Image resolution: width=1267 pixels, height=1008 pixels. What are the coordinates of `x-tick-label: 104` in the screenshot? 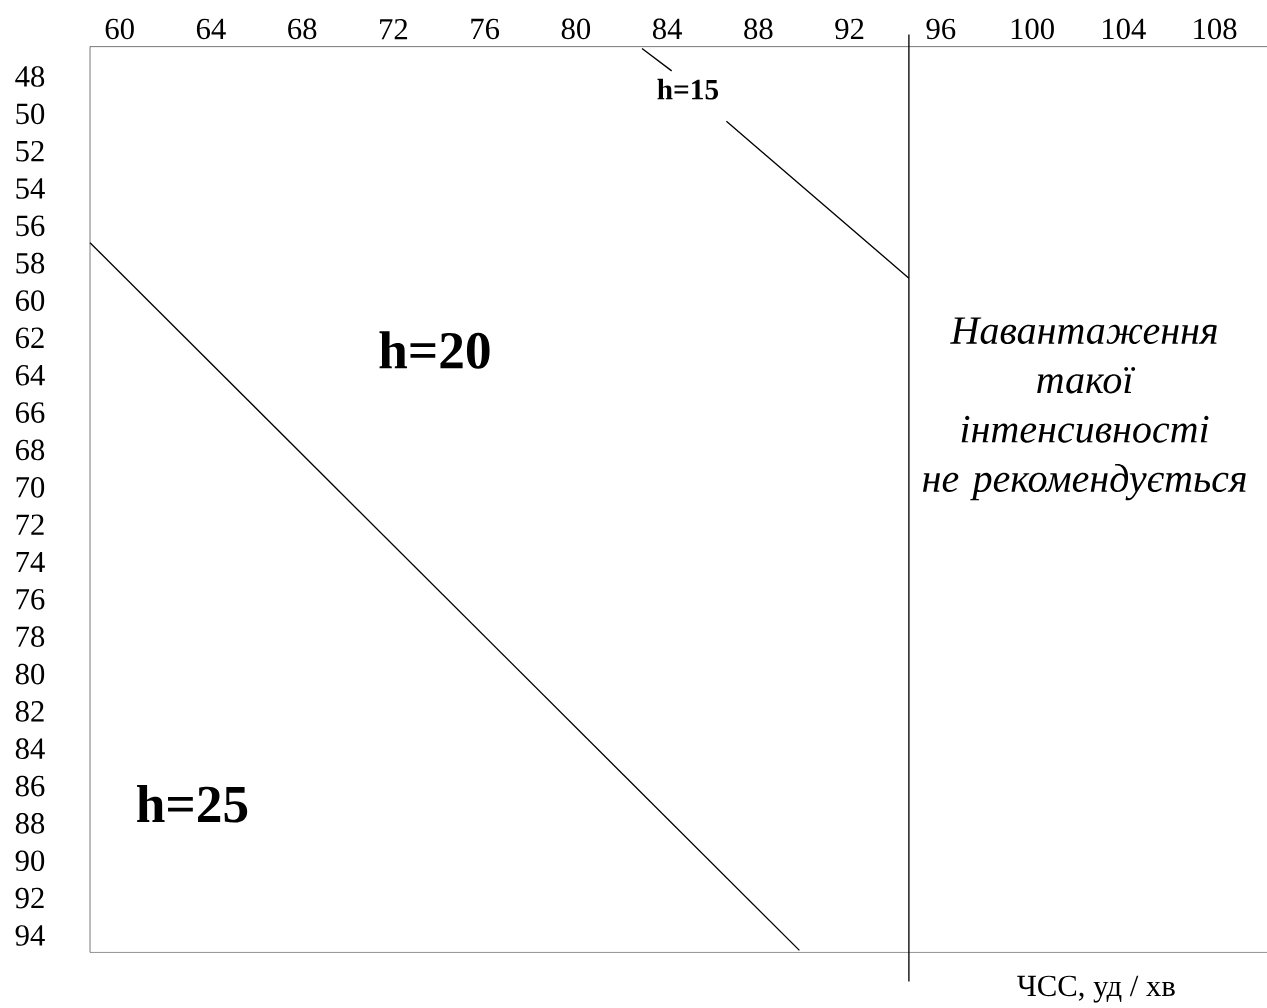 It's located at (1124, 29).